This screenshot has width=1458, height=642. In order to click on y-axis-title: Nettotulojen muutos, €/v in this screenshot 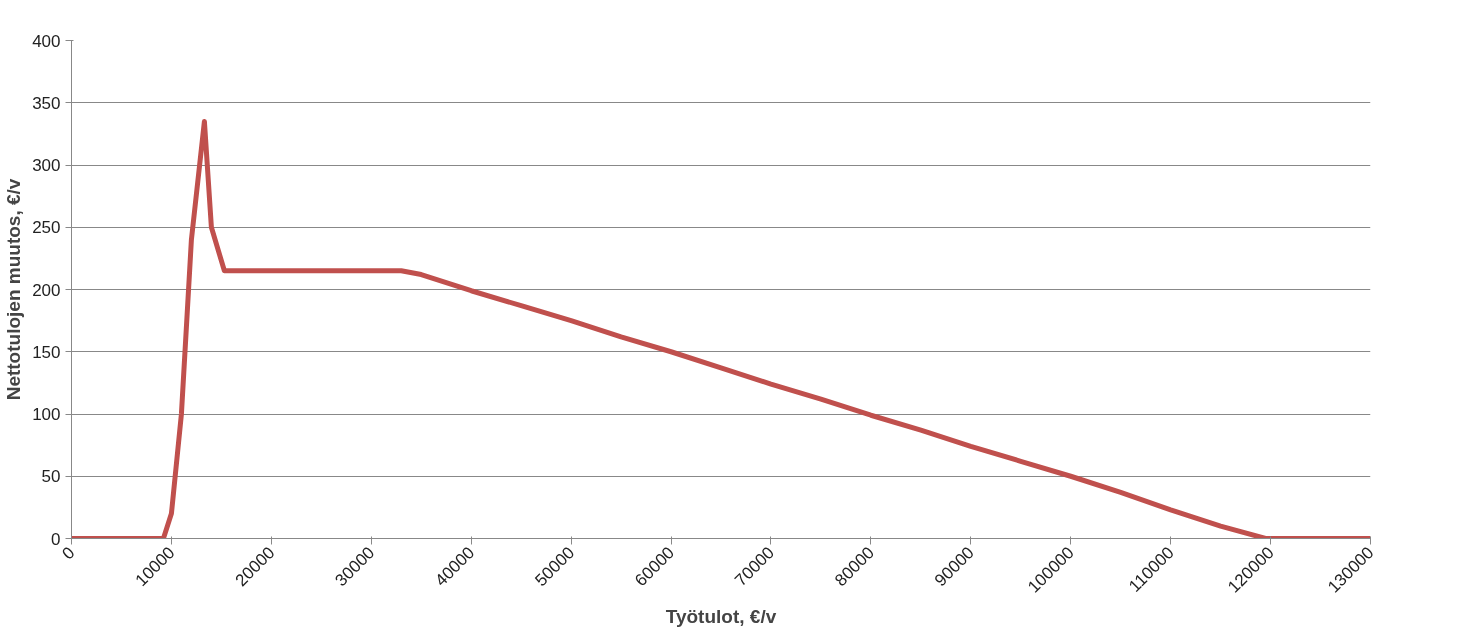, I will do `click(14, 289)`.